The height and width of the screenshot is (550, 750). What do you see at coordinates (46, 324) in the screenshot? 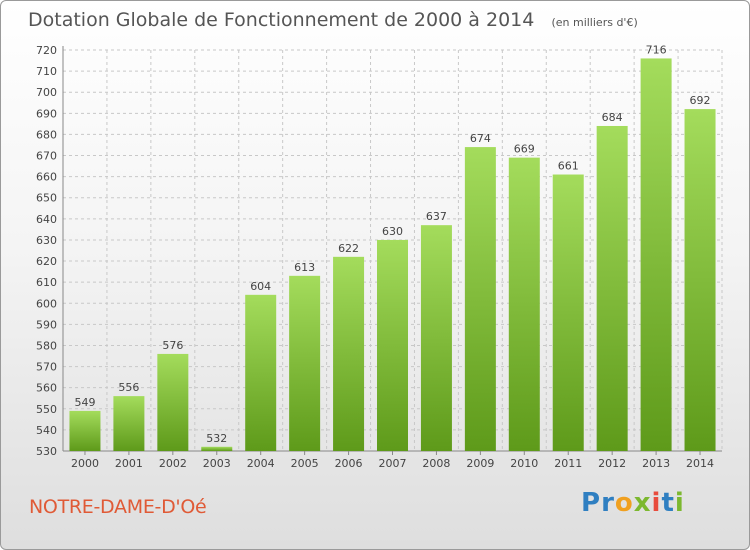
I see `y-tick-label: 590` at bounding box center [46, 324].